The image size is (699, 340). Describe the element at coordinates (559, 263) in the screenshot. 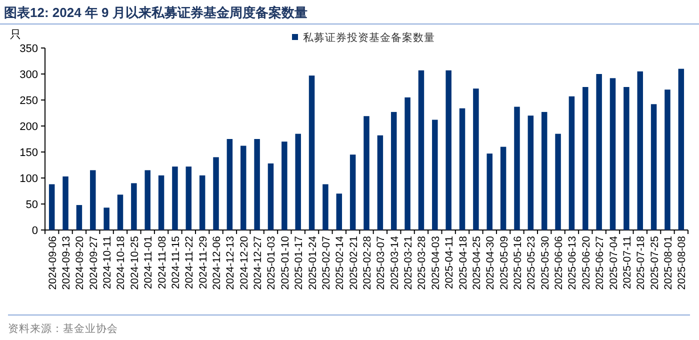

I see `x-tick-label: 2025-06-06` at that location.